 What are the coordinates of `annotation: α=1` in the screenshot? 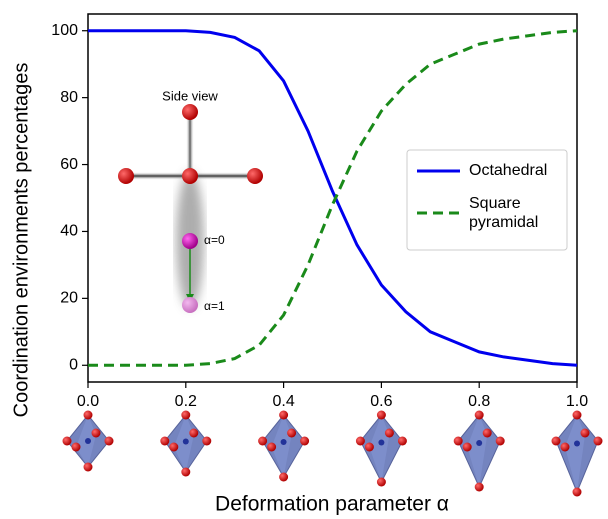 It's located at (214, 306).